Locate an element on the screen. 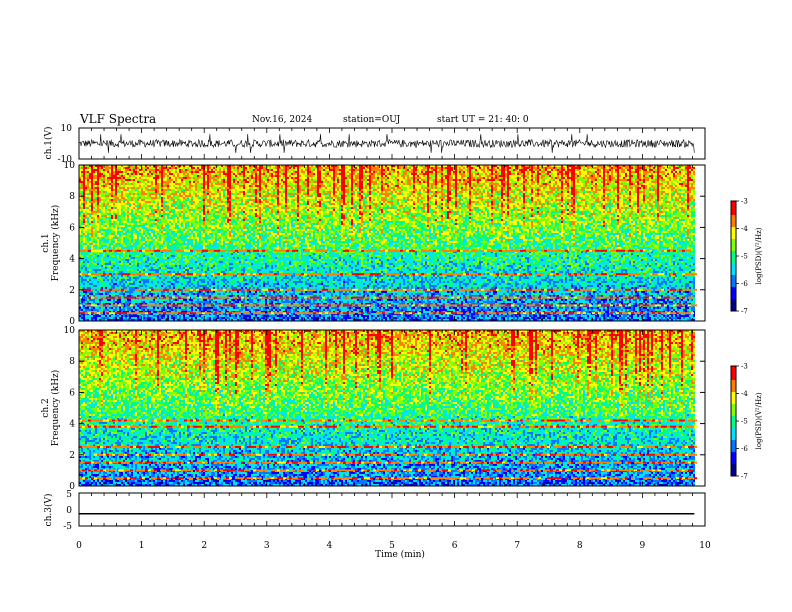  spec2-ytick: 10 is located at coordinates (70, 331).